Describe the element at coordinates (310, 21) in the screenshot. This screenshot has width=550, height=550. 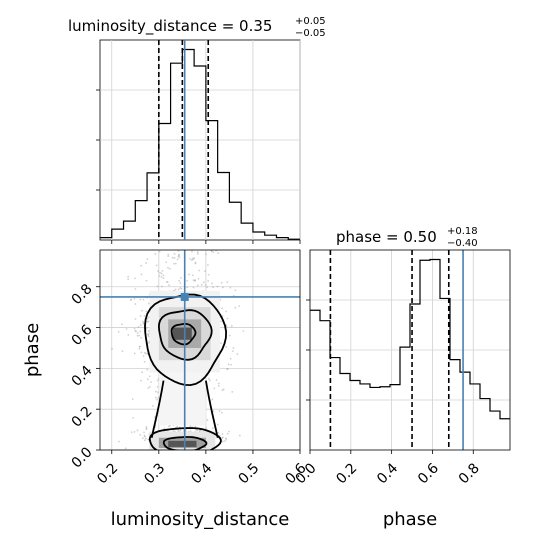
I see `hist-luminosity-distance-title-plus: +0.05` at that location.